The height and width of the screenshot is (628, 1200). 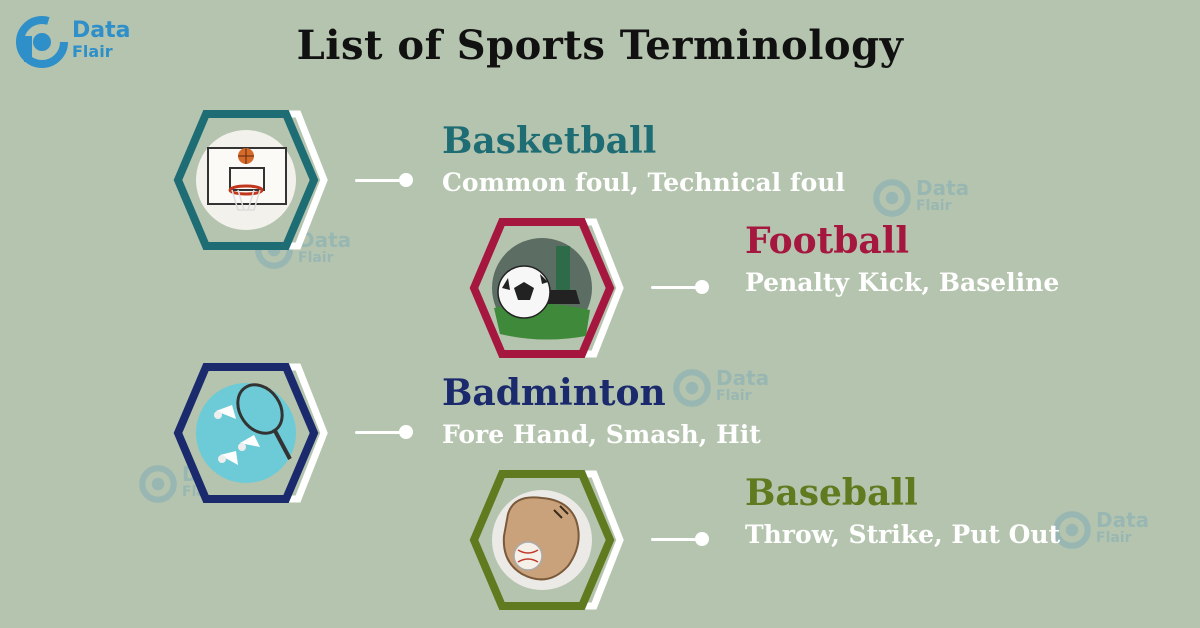 I want to click on baseball-glove-icon, so click(x=541, y=538).